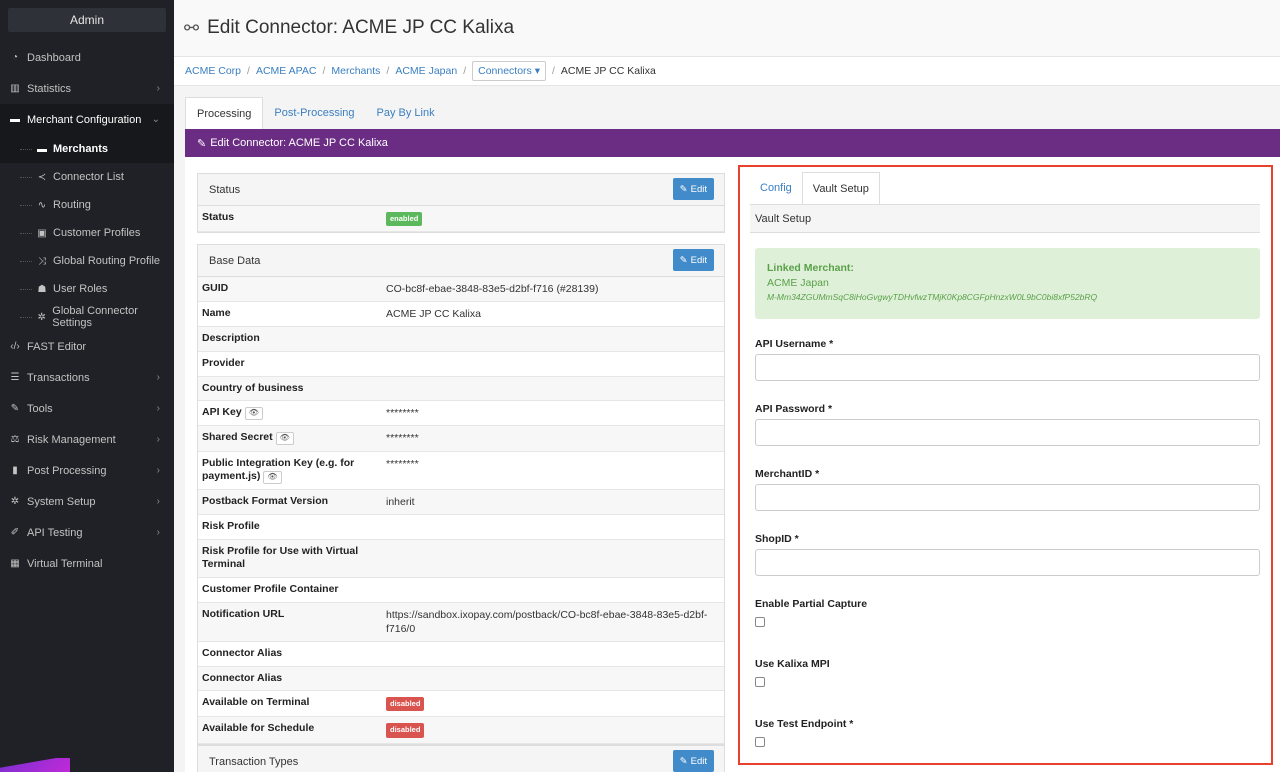 This screenshot has height=772, width=1280. Describe the element at coordinates (15, 408) in the screenshot. I see `wrench-icon: ✎` at that location.